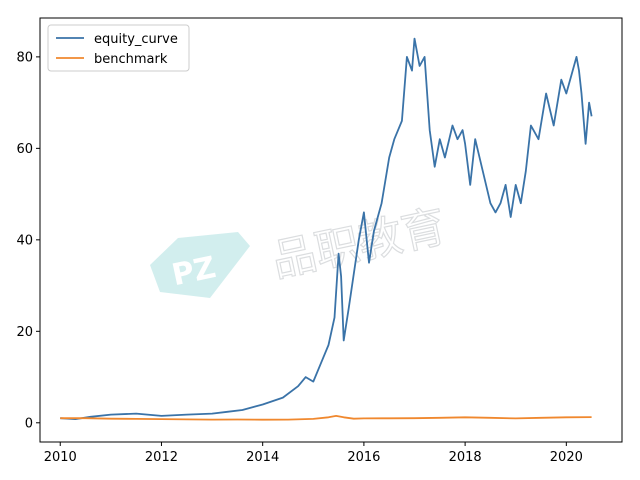  What do you see at coordinates (131, 59) in the screenshot?
I see `legend-label-benchmark: benchmark` at bounding box center [131, 59].